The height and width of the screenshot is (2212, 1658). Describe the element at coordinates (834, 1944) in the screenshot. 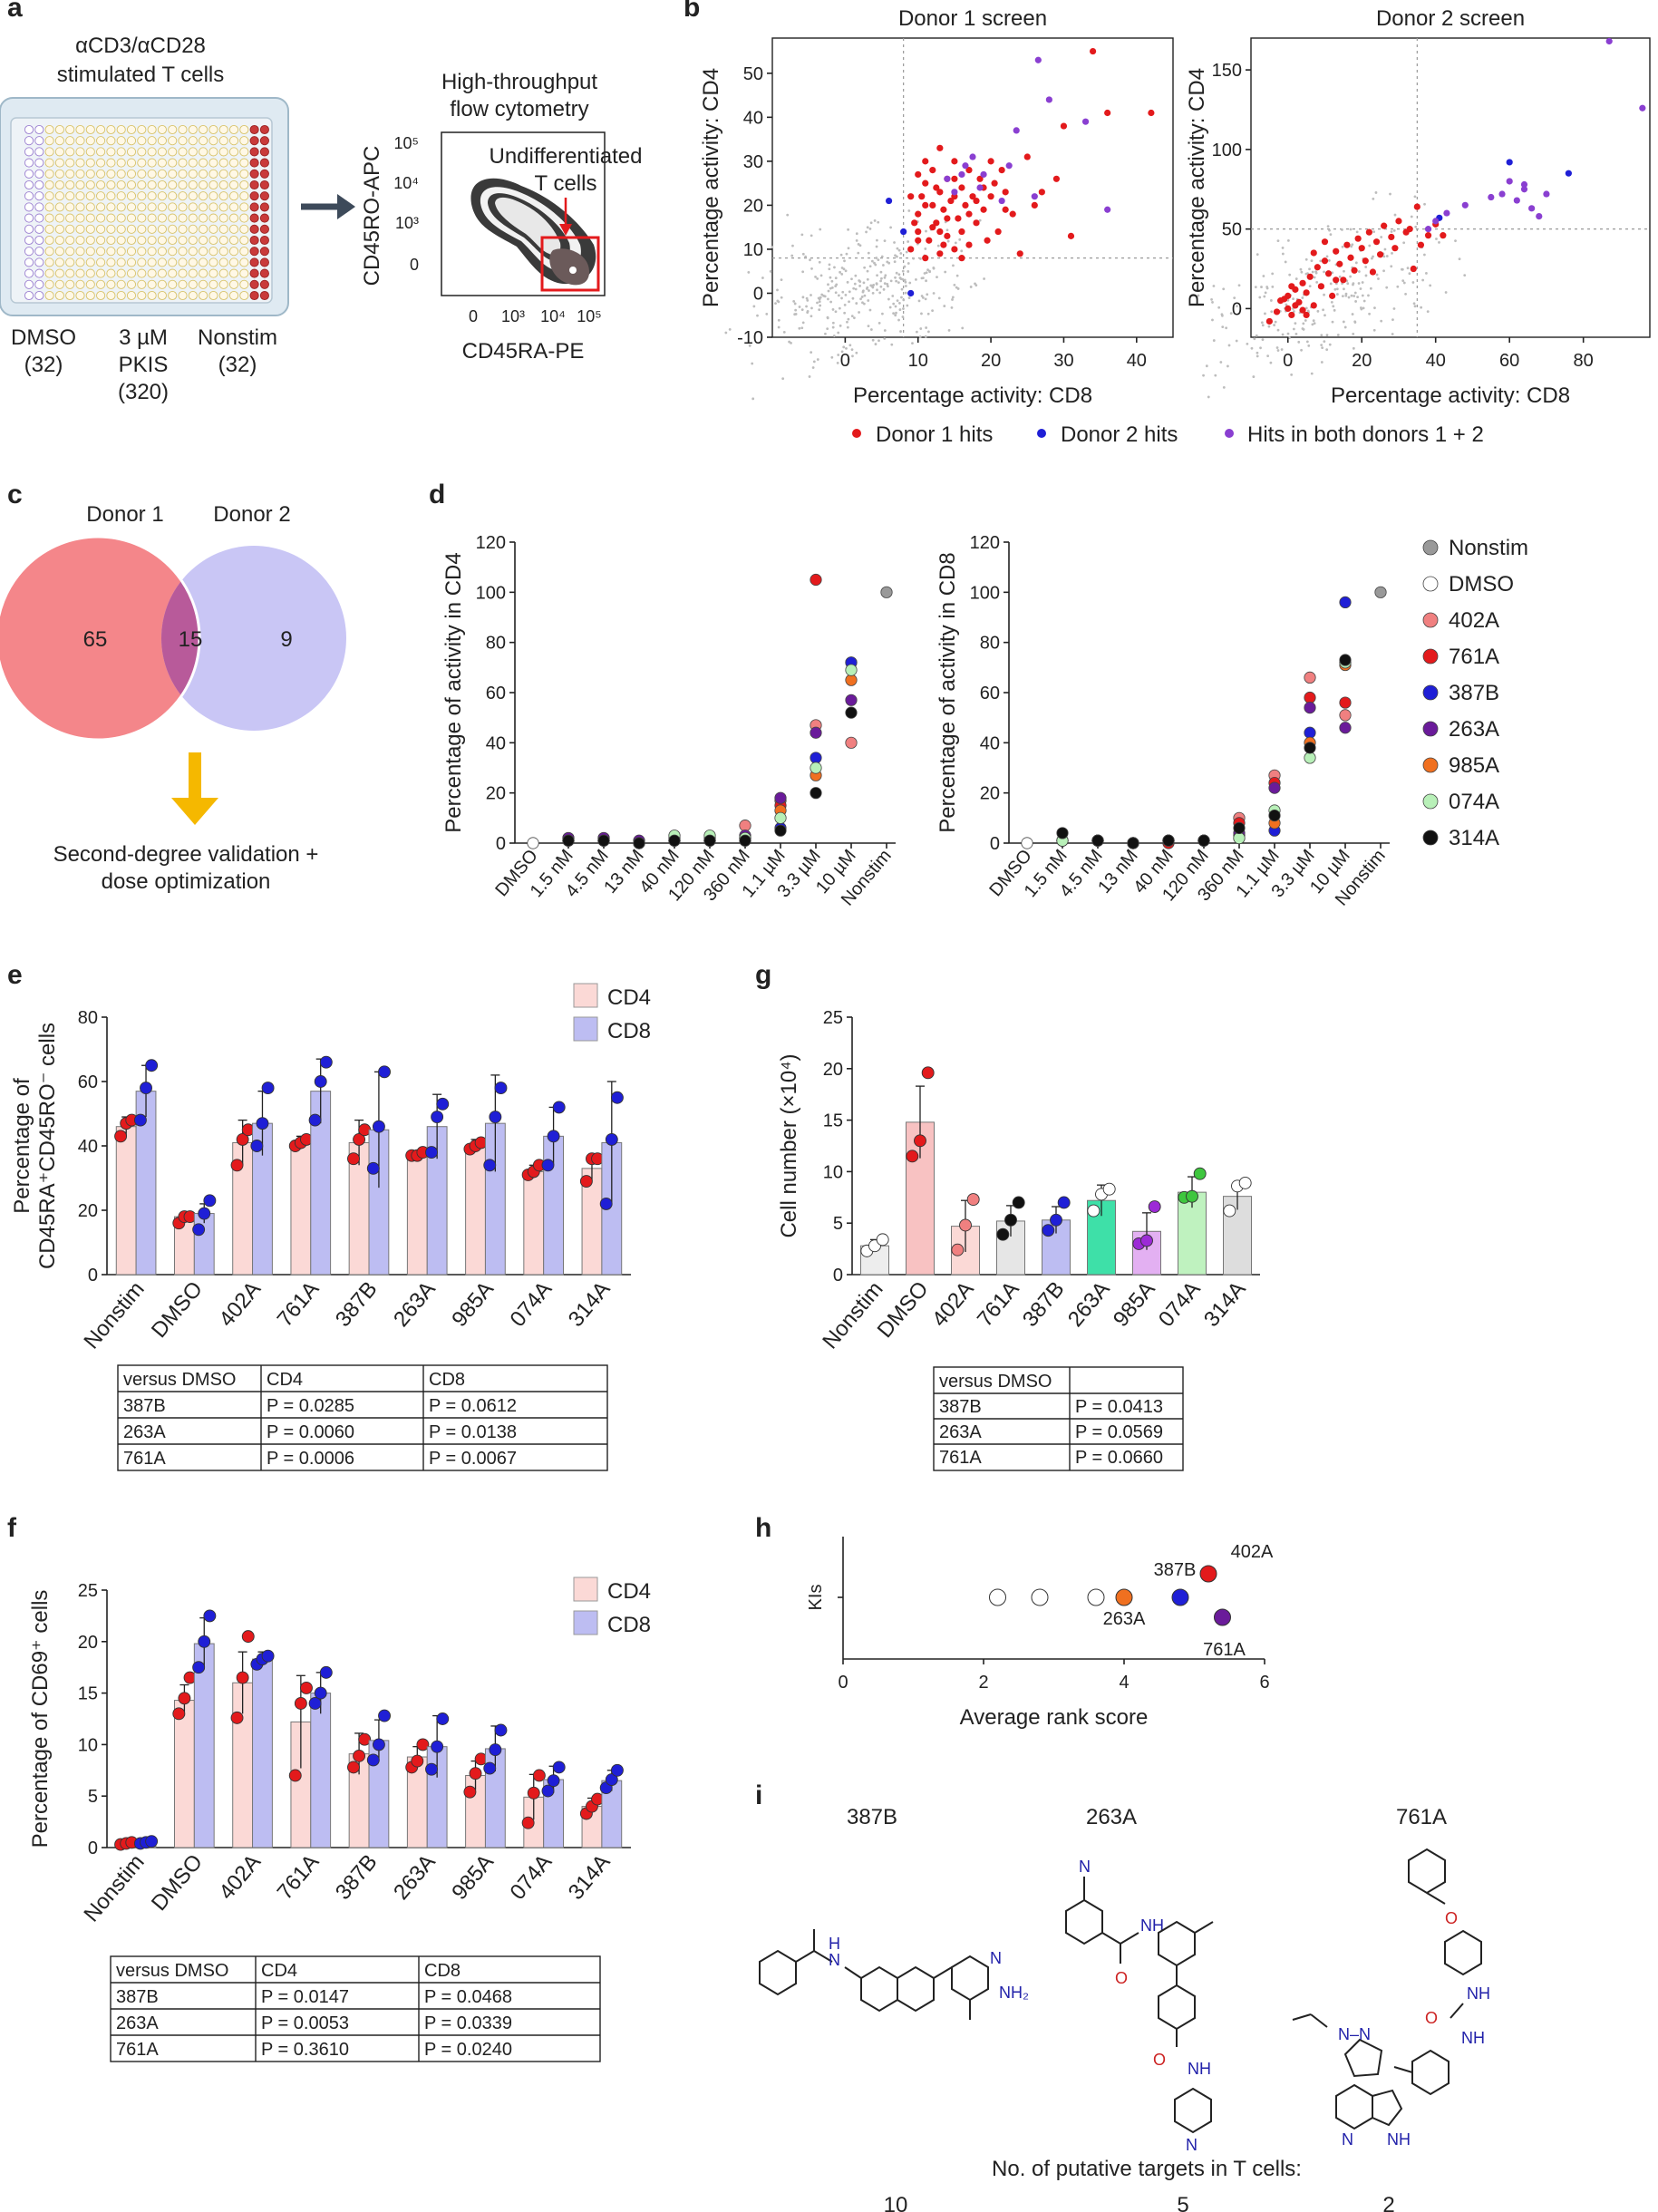

I see `atom-label: H` at that location.